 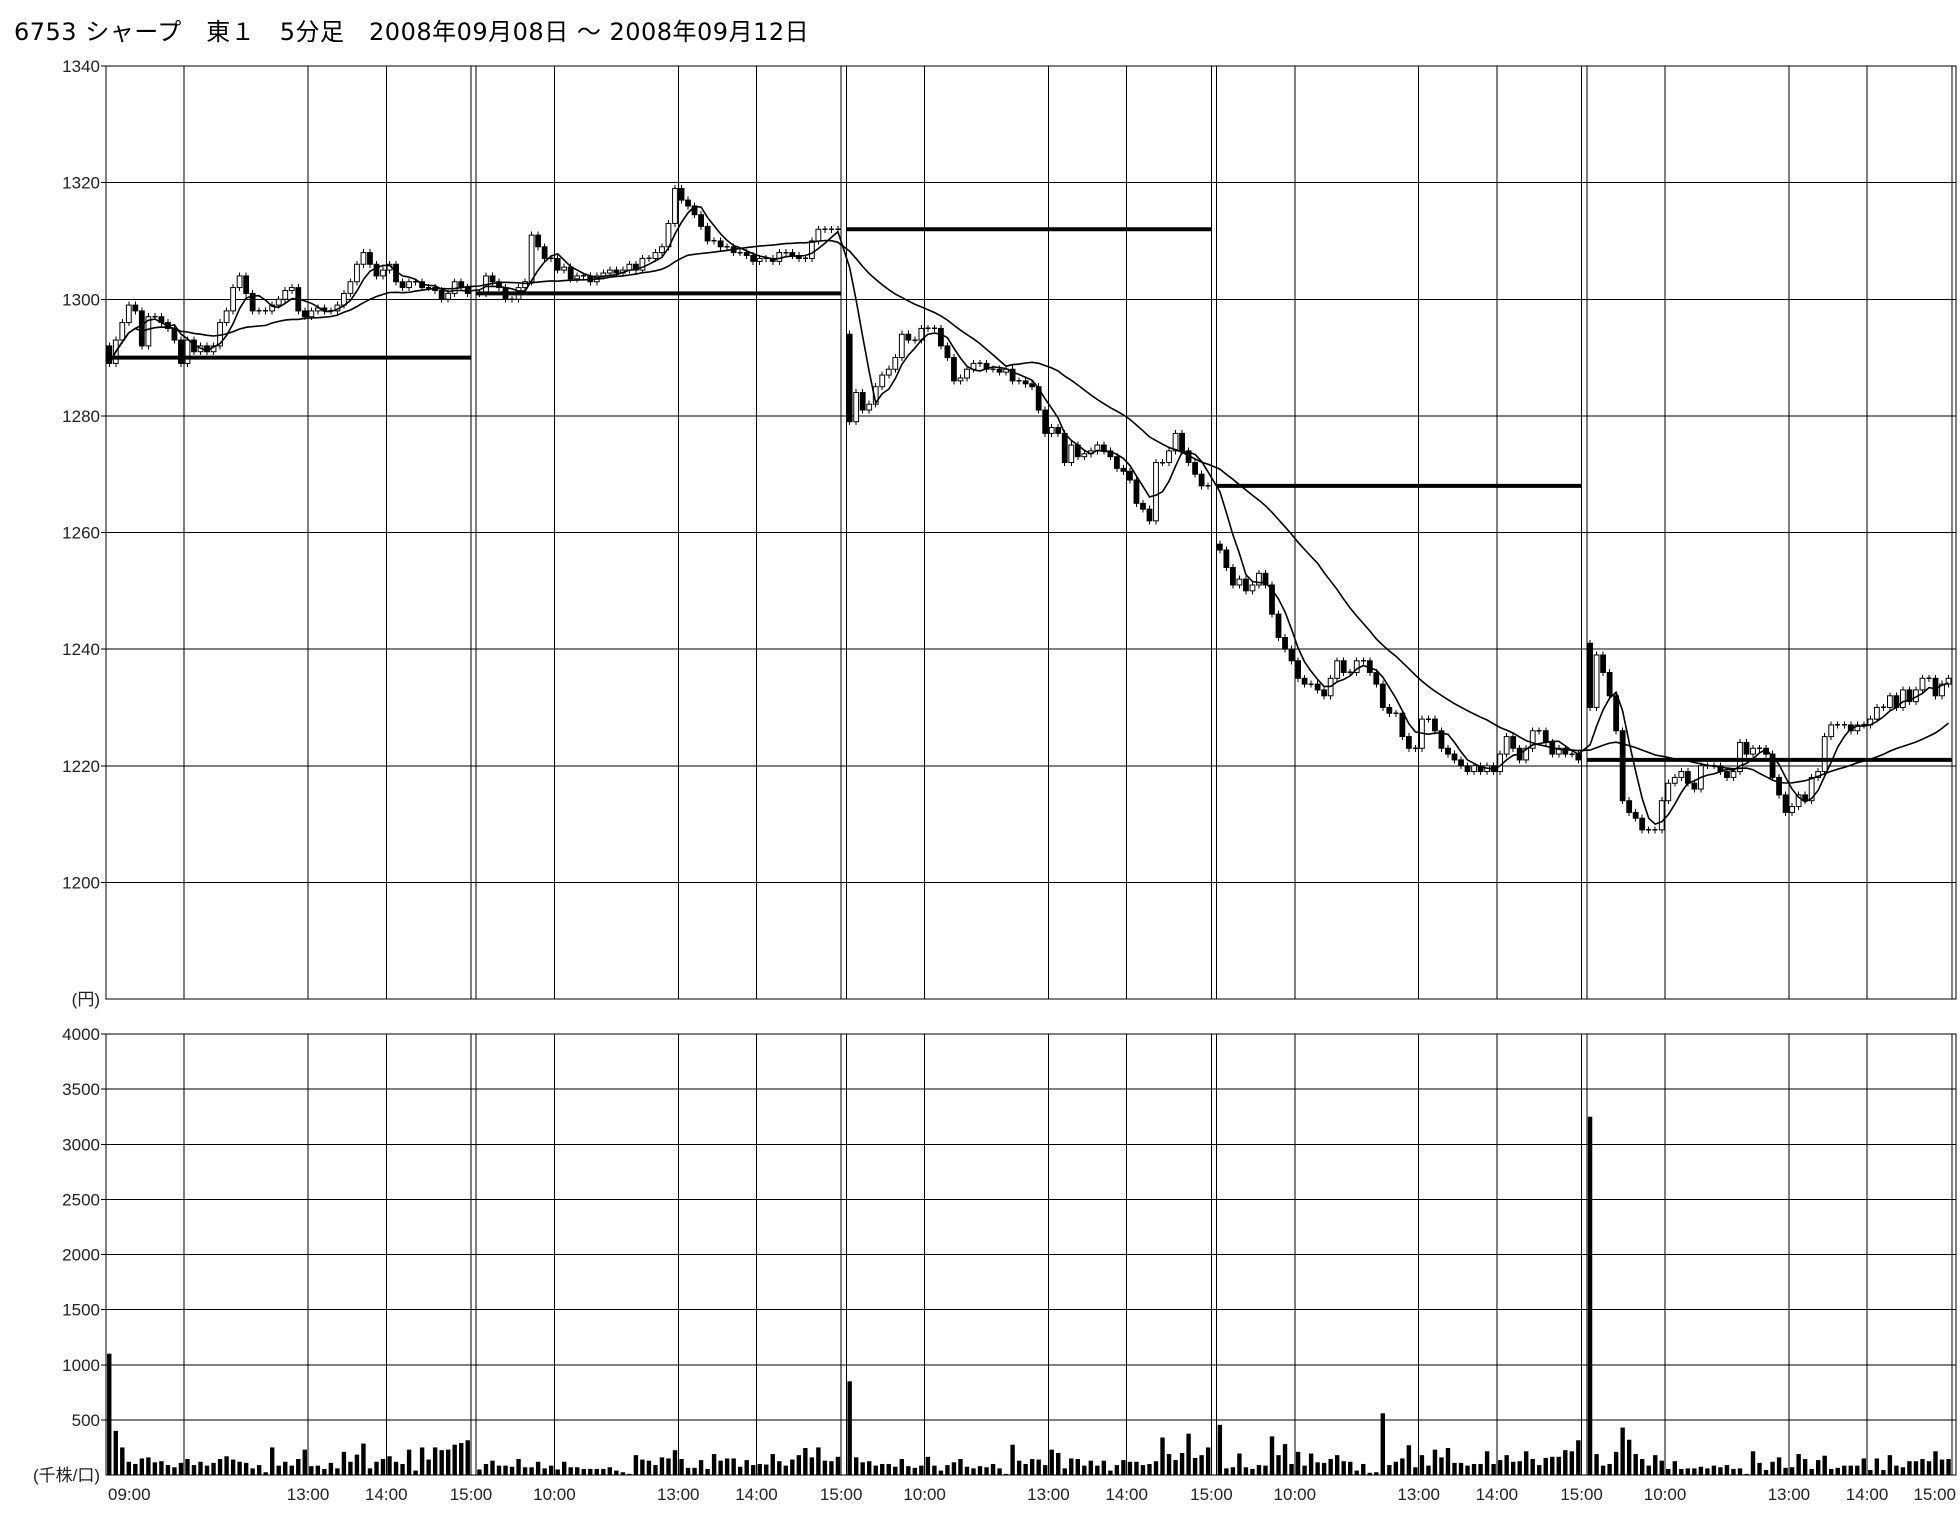 What do you see at coordinates (678, 1494) in the screenshot?
I see `time-axis-label: 13:00` at bounding box center [678, 1494].